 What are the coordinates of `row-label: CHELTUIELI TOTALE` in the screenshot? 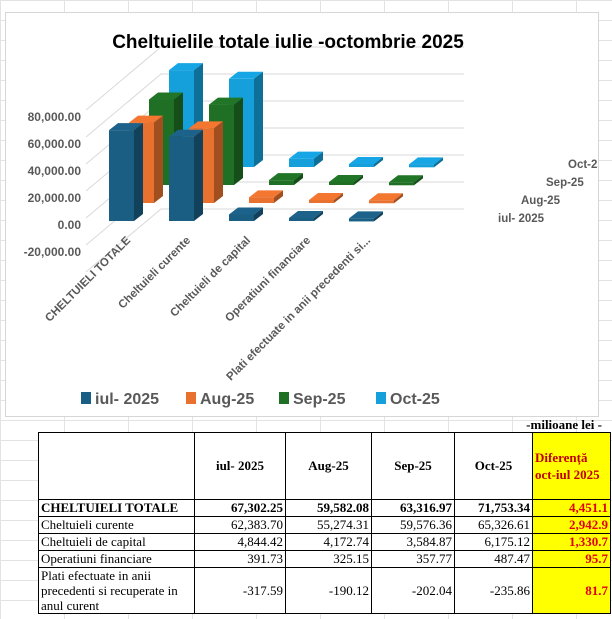 It's located at (116, 508).